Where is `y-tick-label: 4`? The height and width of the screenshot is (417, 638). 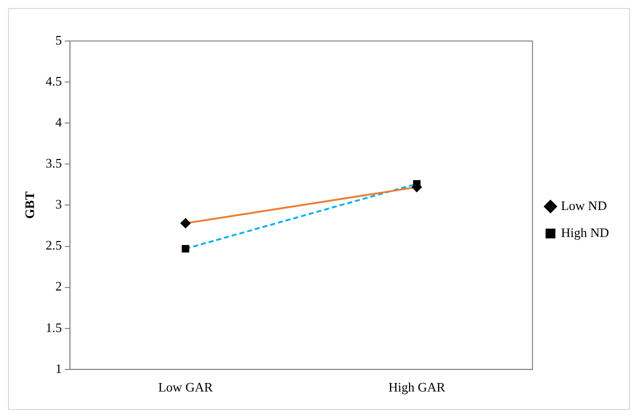
y-tick-label: 4 is located at coordinates (58, 122).